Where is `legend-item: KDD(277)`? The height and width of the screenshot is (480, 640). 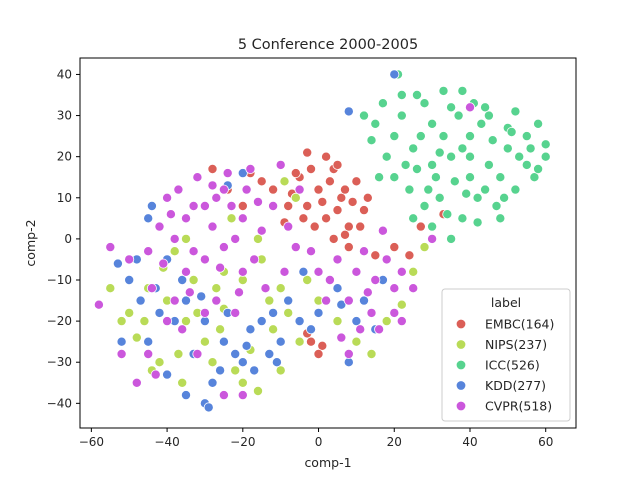
legend-item: KDD(277) is located at coordinates (500, 385).